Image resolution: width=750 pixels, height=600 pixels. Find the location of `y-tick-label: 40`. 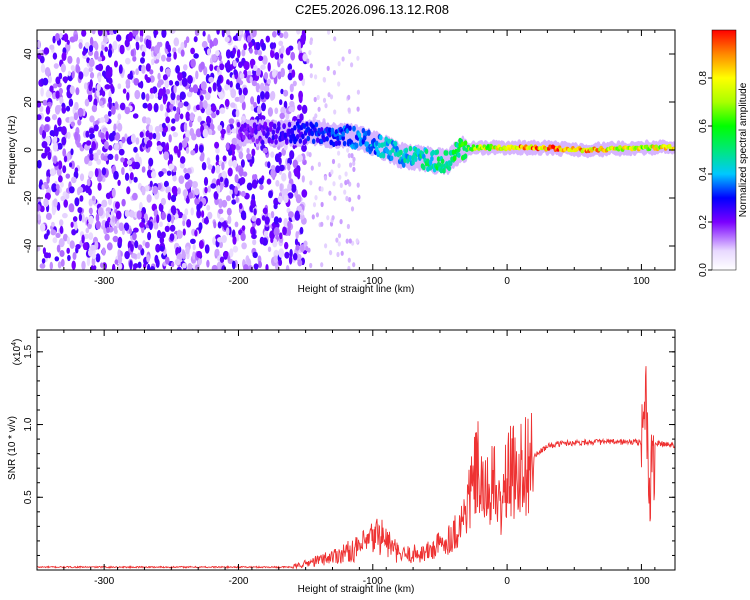

y-tick-label: 40 is located at coordinates (28, 54).